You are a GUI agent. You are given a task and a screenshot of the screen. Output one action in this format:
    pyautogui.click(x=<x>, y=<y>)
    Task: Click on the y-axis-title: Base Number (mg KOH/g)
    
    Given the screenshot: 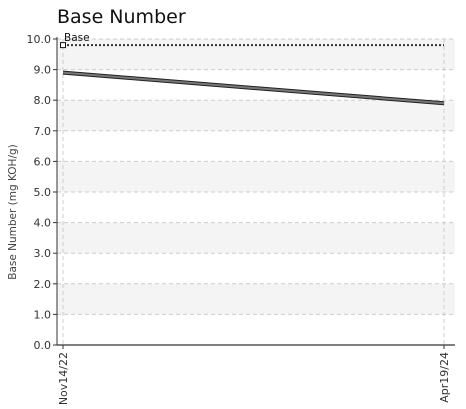 What is the action you would take?
    pyautogui.click(x=13, y=212)
    